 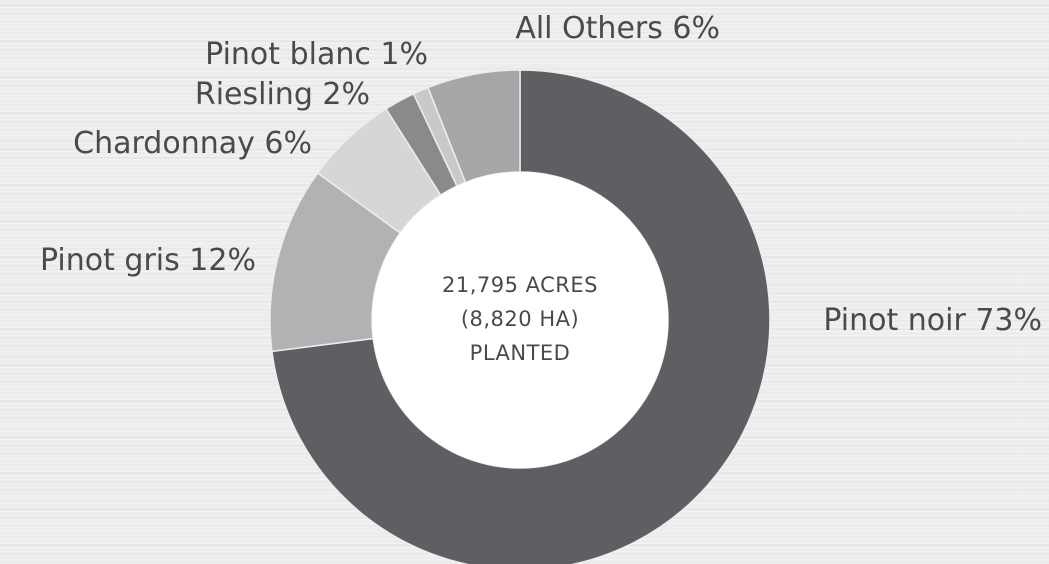 I want to click on center-label-line-2: (8,820 HA), so click(x=520, y=319).